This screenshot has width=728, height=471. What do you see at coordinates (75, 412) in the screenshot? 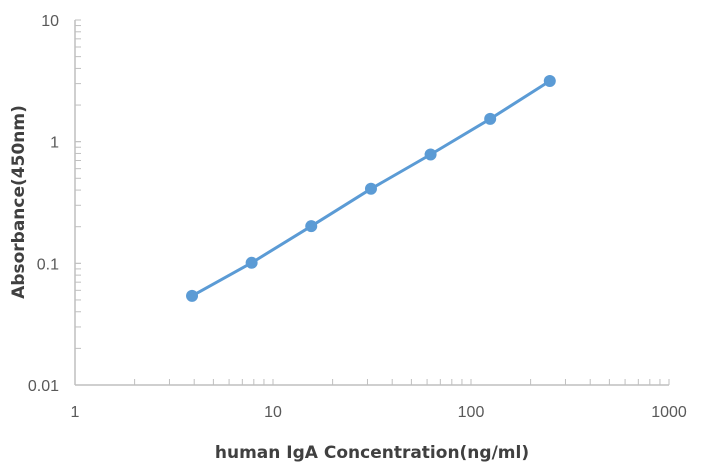
I see `x-tick-label: 1` at bounding box center [75, 412].